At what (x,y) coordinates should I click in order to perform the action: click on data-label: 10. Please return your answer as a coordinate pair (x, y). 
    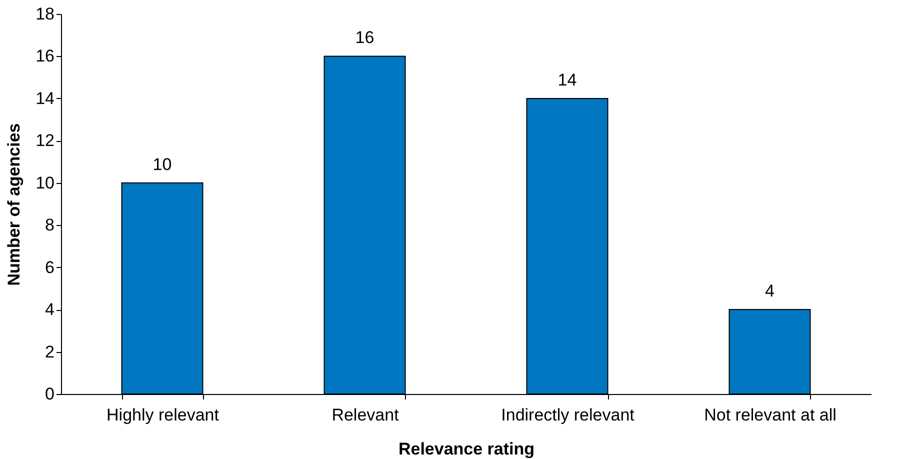
    Looking at the image, I should click on (162, 164).